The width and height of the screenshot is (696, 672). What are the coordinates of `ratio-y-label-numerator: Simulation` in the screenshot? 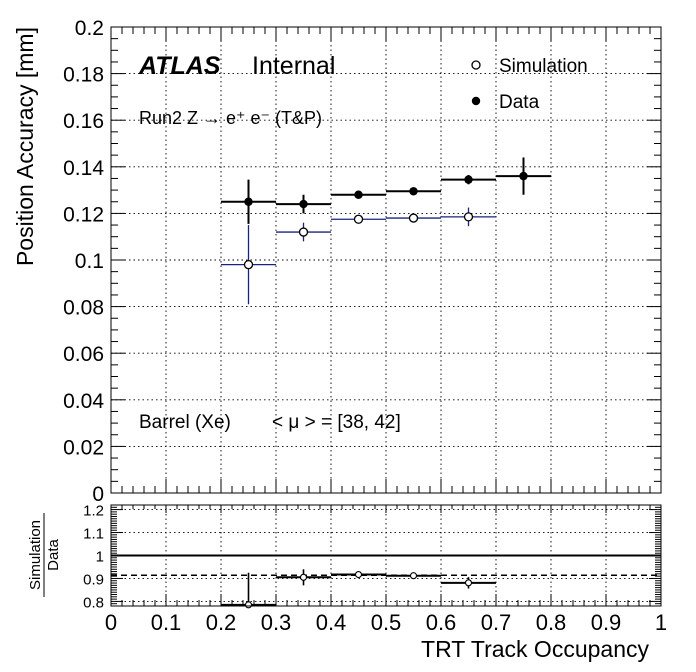 It's located at (35, 555).